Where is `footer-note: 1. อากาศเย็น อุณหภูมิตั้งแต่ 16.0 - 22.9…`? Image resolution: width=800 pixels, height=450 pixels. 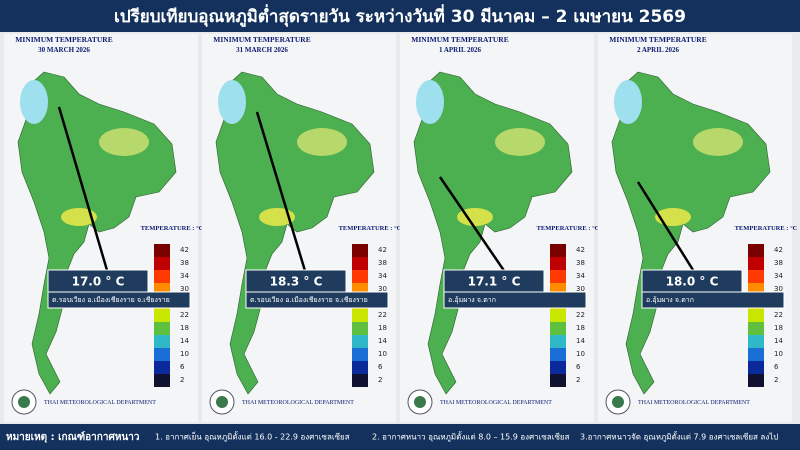 footer-note: 1. อากาศเย็น อุณหภูมิตั้งแต่ 16.0 - 22.9… is located at coordinates (252, 437).